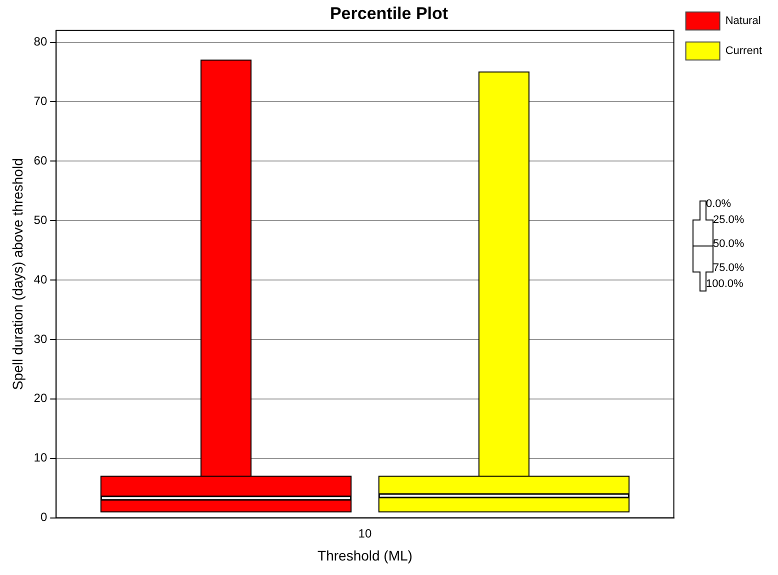 The height and width of the screenshot is (575, 778). I want to click on x-axis-title: Threshold (ML), so click(365, 555).